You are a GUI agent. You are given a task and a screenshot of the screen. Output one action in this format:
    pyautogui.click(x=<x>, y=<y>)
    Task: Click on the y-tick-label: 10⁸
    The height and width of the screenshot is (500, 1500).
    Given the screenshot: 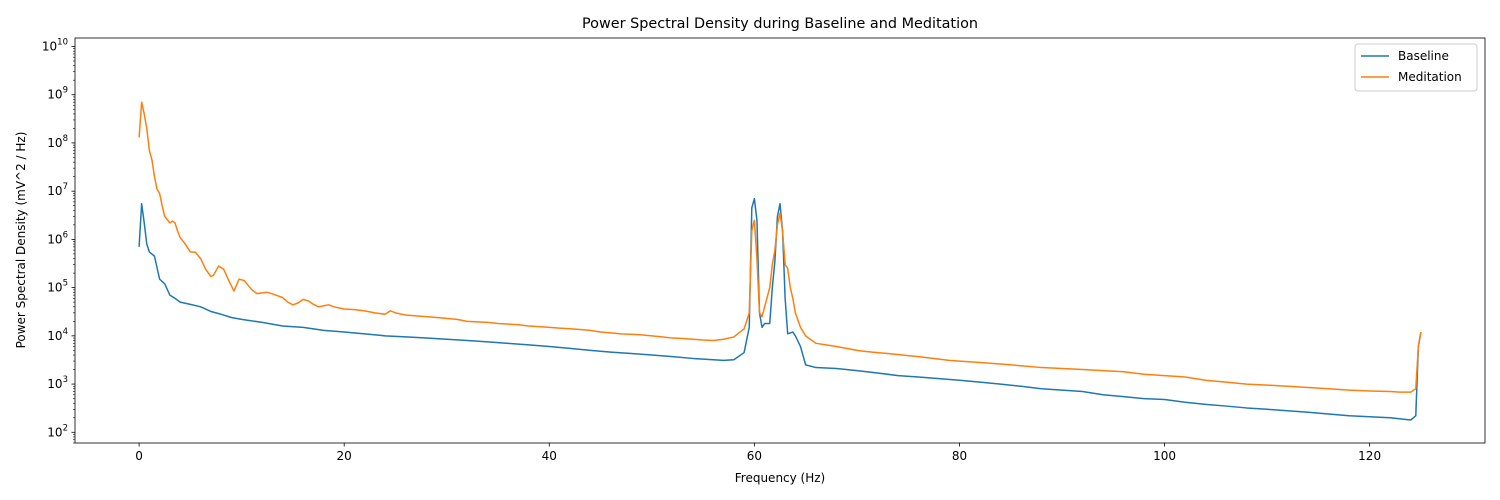 What is the action you would take?
    pyautogui.click(x=57, y=142)
    